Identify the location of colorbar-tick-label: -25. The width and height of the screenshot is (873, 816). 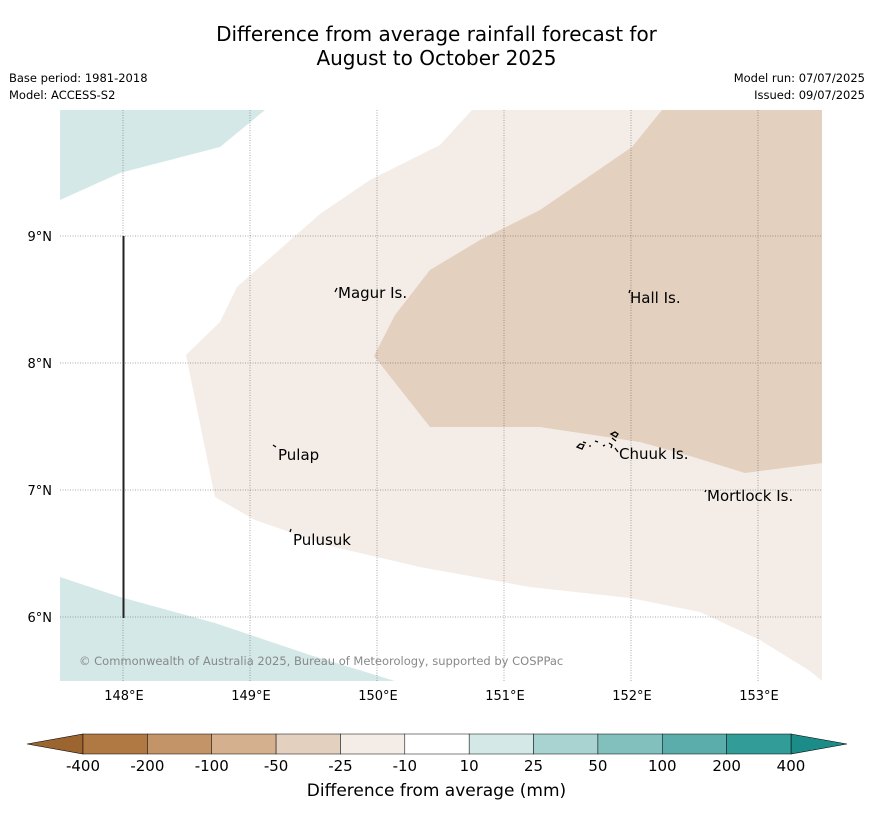
(340, 766).